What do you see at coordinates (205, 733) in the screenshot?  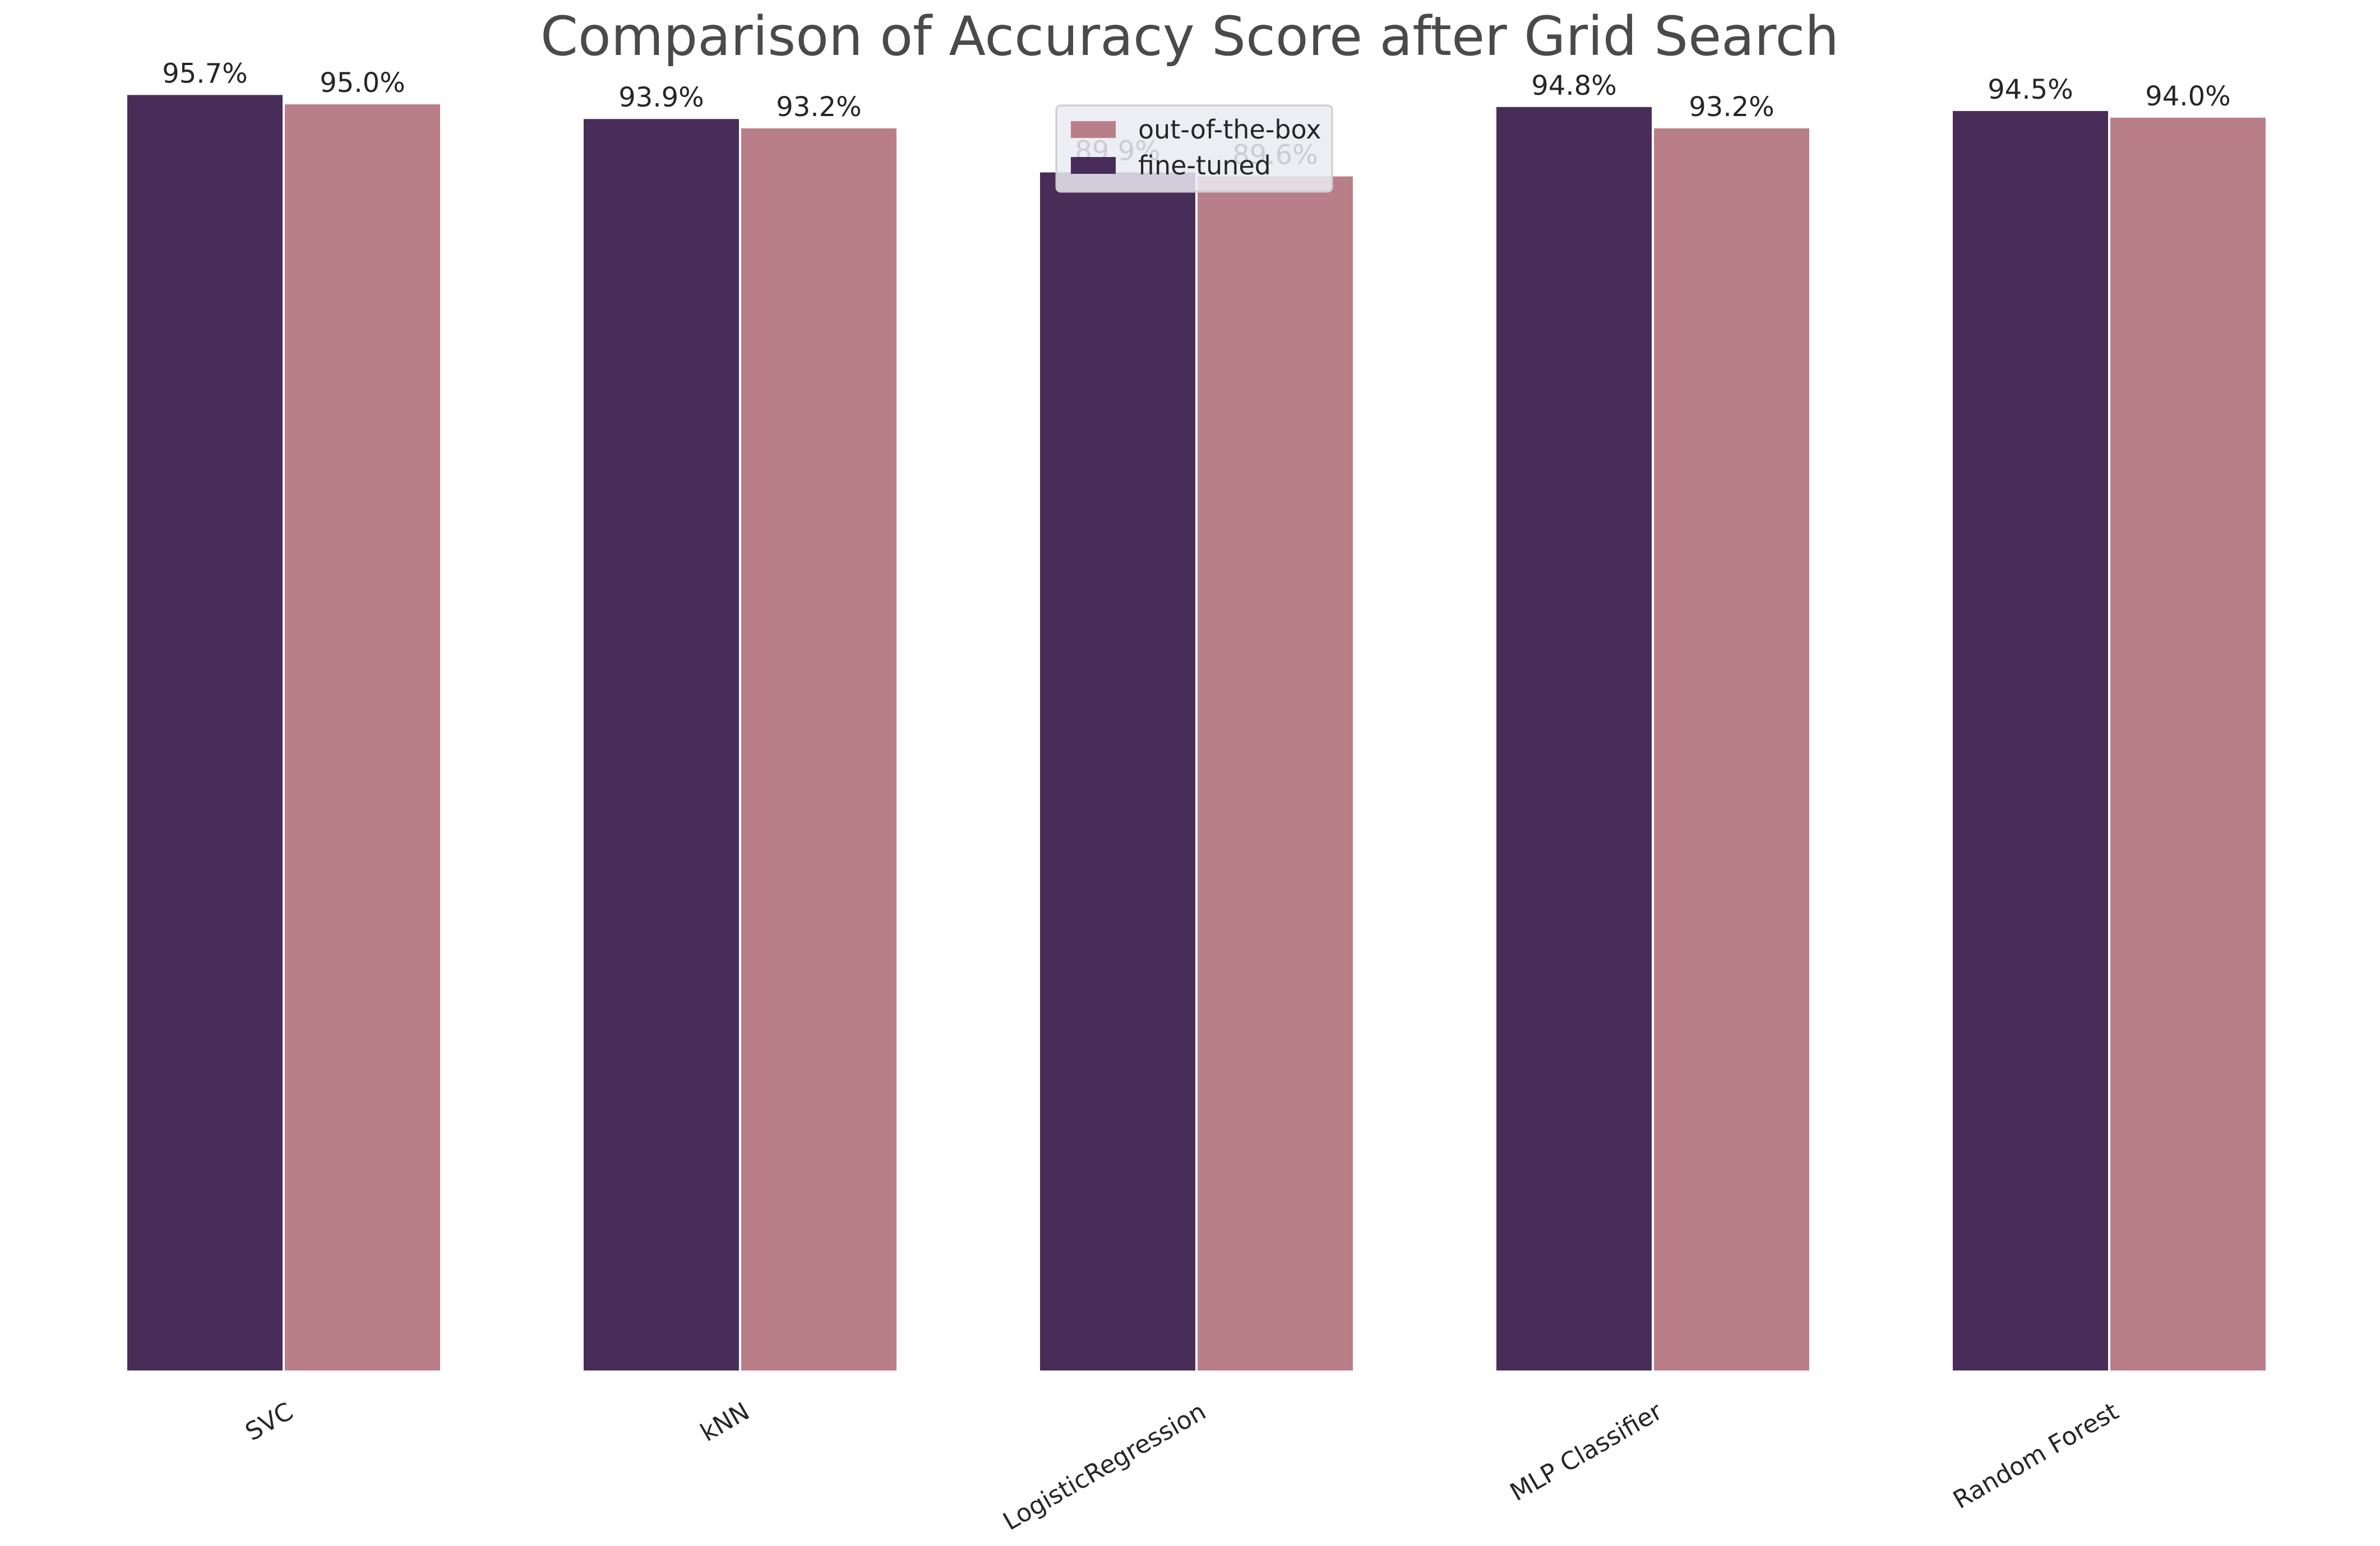 I see `bar-fine-tuned-svc` at bounding box center [205, 733].